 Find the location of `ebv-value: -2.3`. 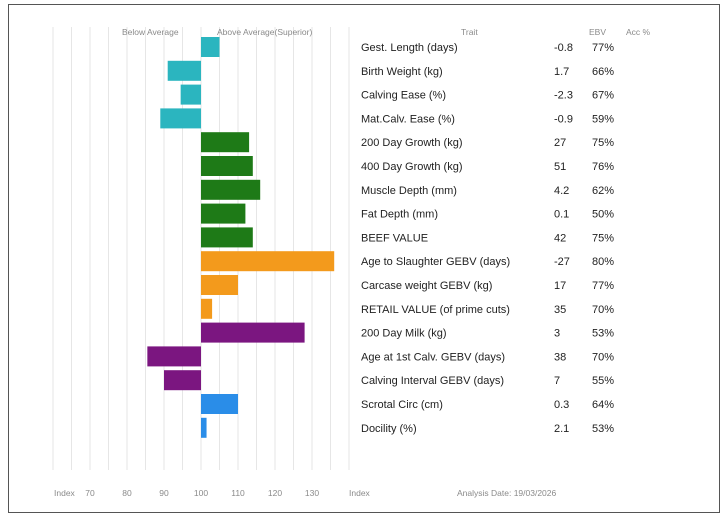

ebv-value: -2.3 is located at coordinates (563, 96).